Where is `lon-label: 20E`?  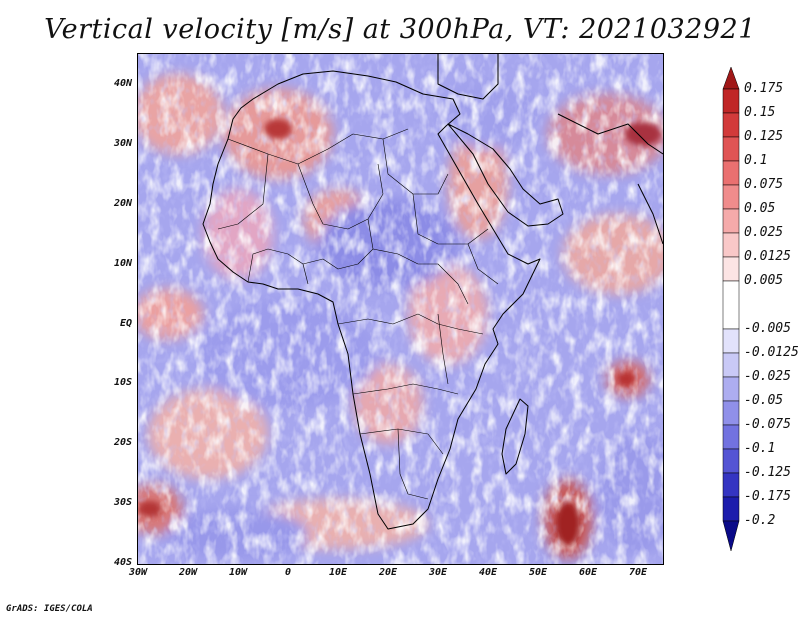
lon-label: 20E is located at coordinates (388, 572).